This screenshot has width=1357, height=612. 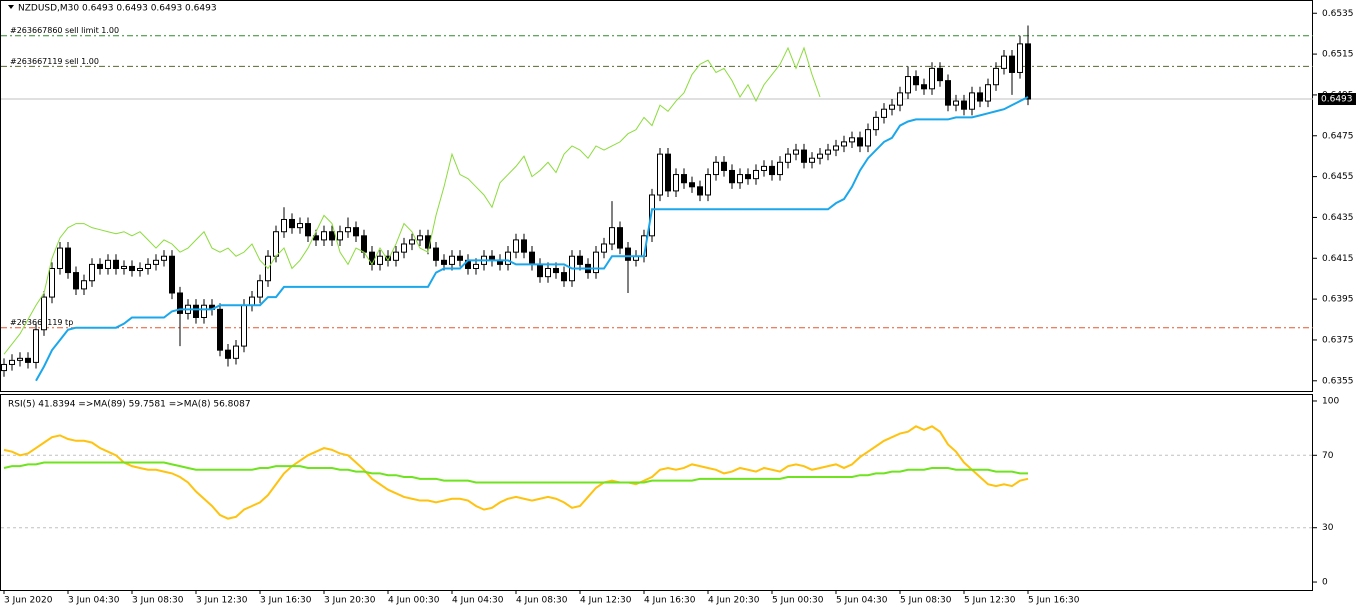 I want to click on last-price-box, so click(x=1337, y=99).